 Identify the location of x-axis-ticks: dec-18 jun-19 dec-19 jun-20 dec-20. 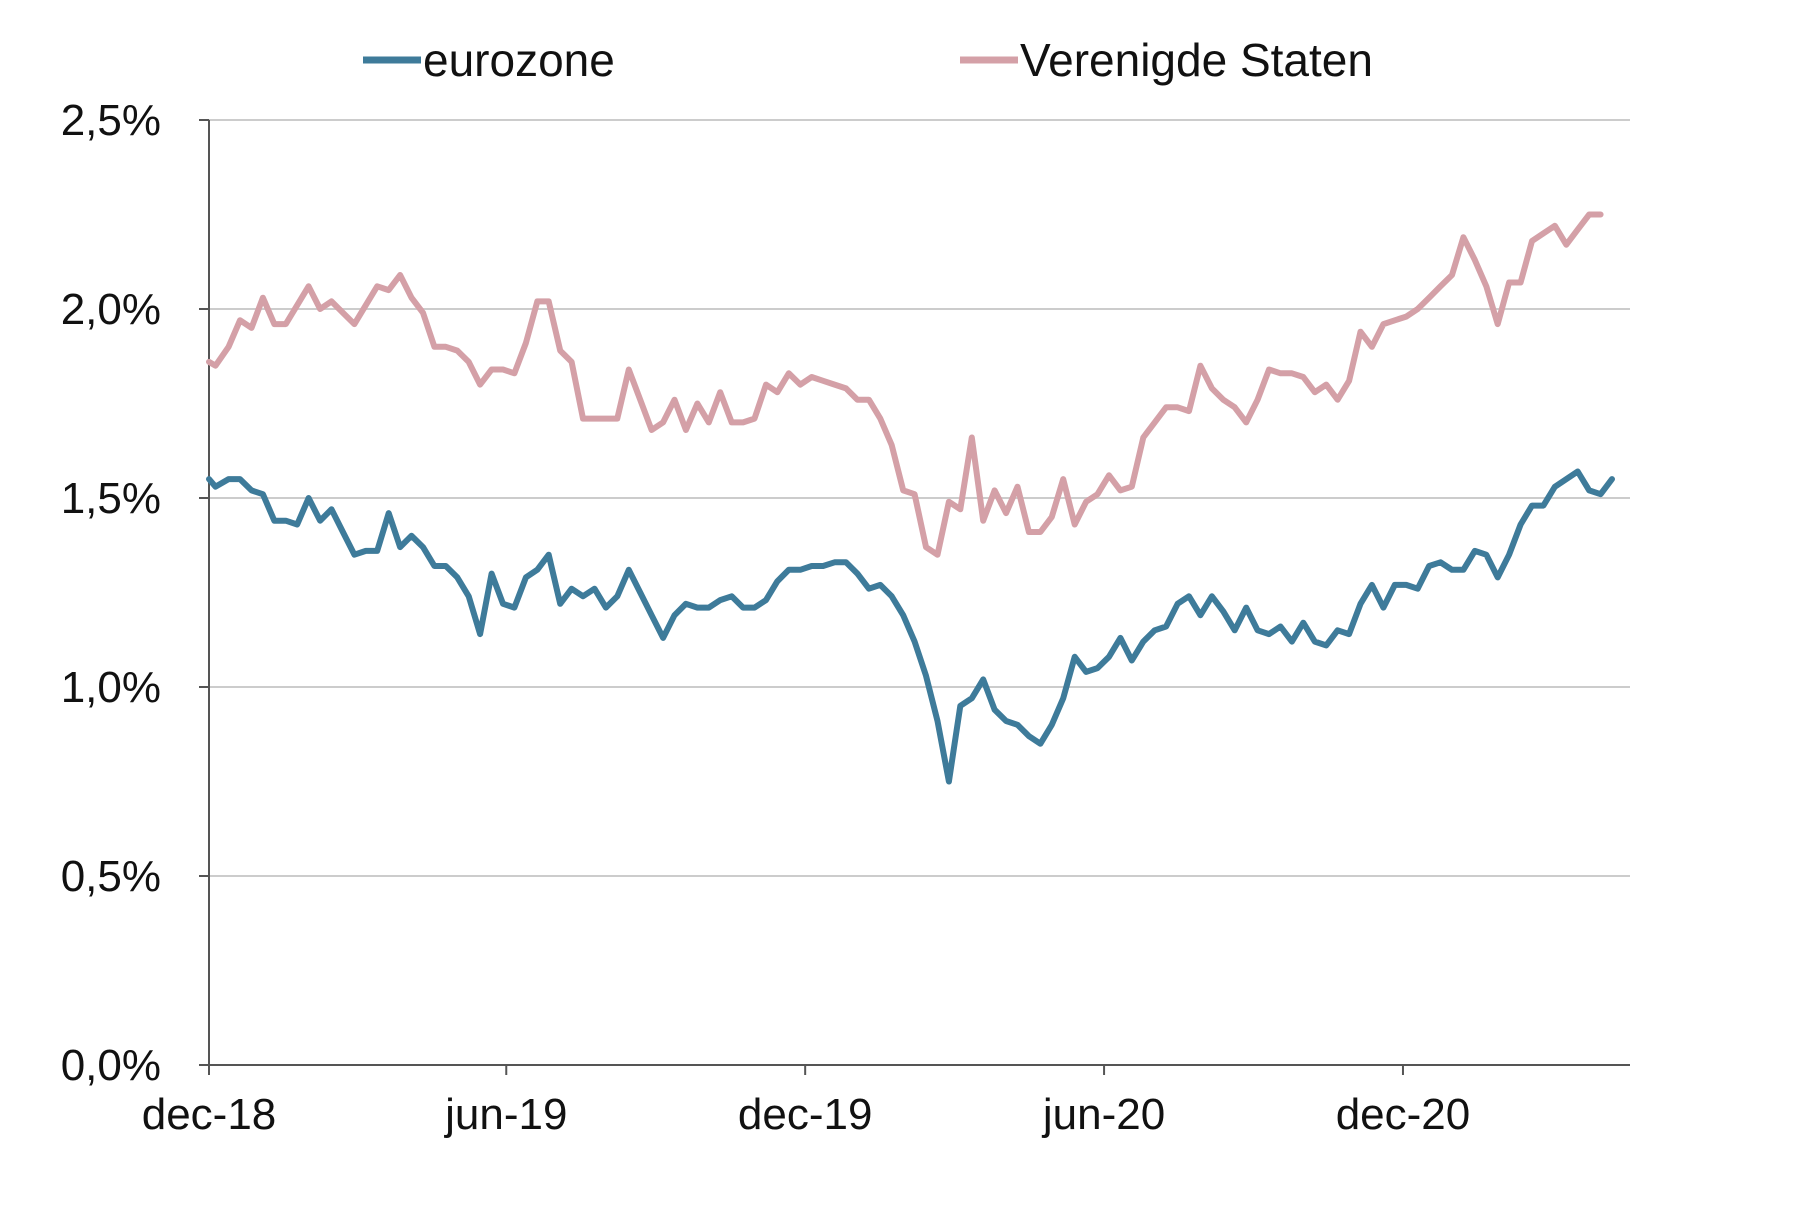
(806, 1102).